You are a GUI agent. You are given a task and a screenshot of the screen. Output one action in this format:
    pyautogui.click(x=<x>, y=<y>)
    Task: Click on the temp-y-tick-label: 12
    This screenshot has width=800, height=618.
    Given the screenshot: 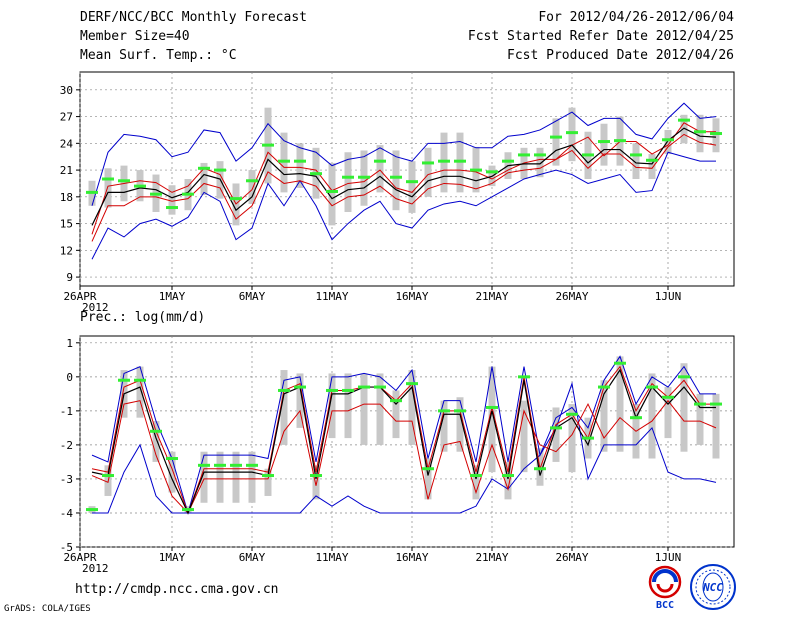 What is the action you would take?
    pyautogui.click(x=66, y=250)
    